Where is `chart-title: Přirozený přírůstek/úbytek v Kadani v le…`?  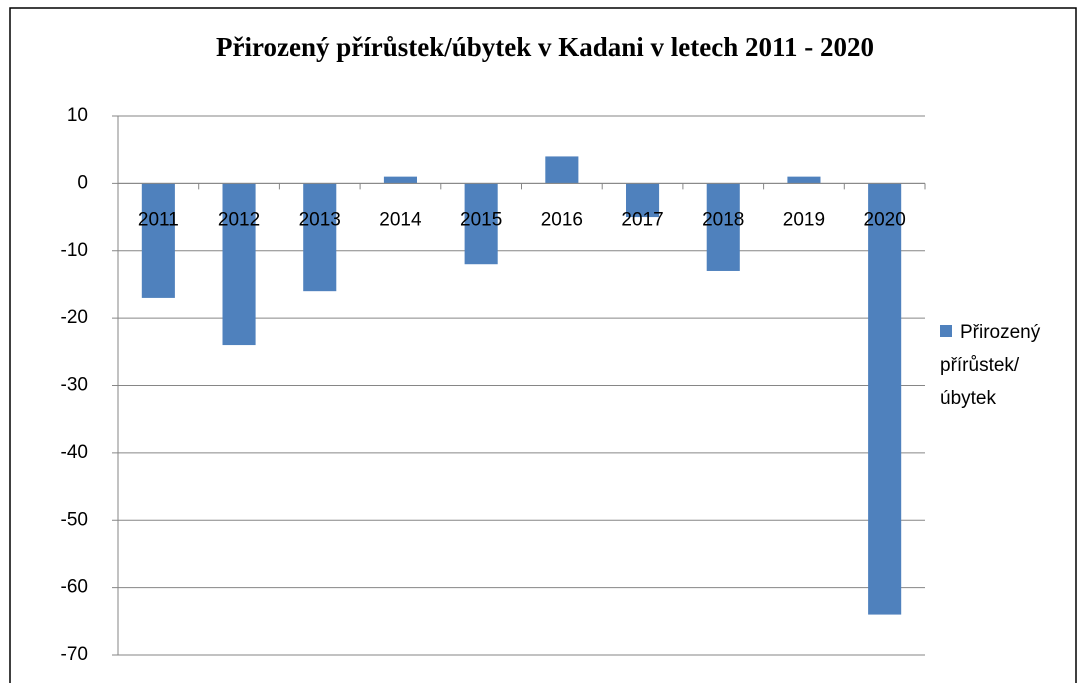 chart-title: Přirozený přírůstek/úbytek v Kadani v le… is located at coordinates (545, 47).